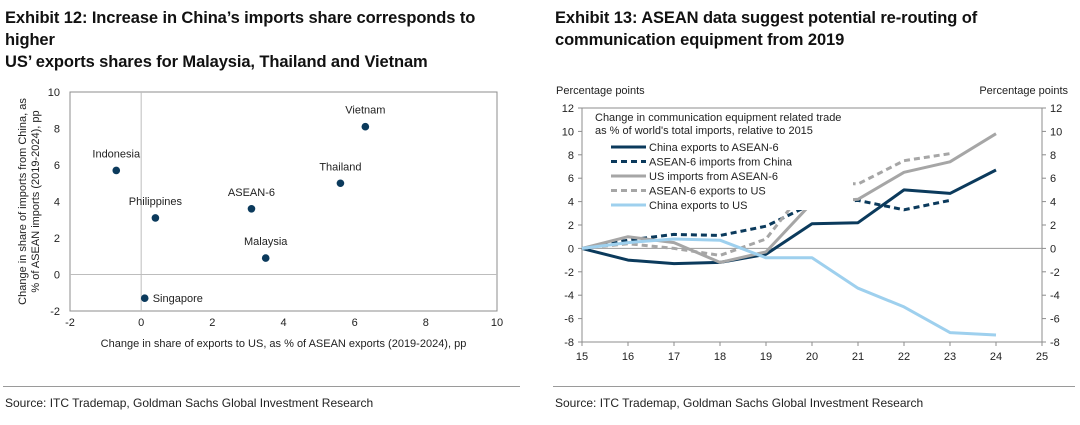  Describe the element at coordinates (568, 109) in the screenshot. I see `line-left-tick-label: 12` at that location.